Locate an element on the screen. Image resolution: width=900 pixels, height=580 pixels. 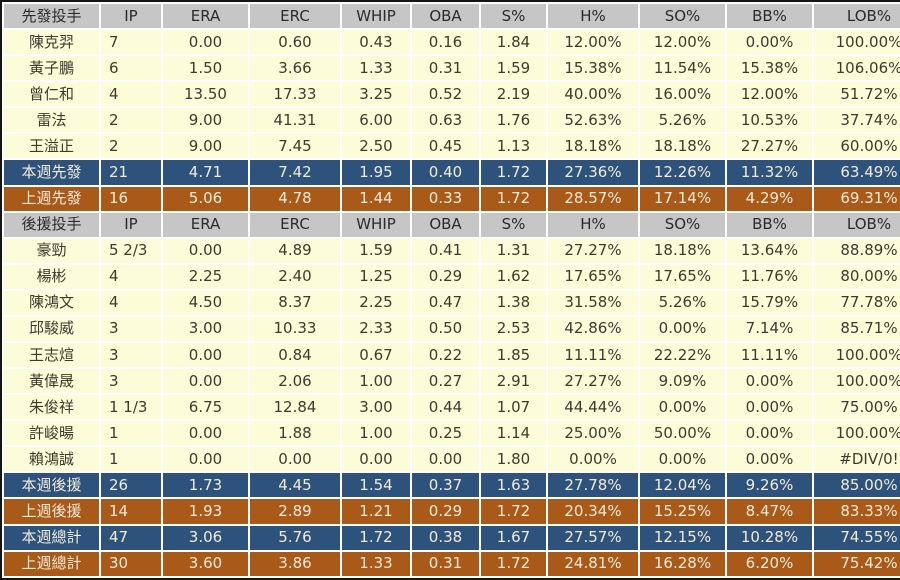
stat-value-cell: 1.33 is located at coordinates (376, 563).